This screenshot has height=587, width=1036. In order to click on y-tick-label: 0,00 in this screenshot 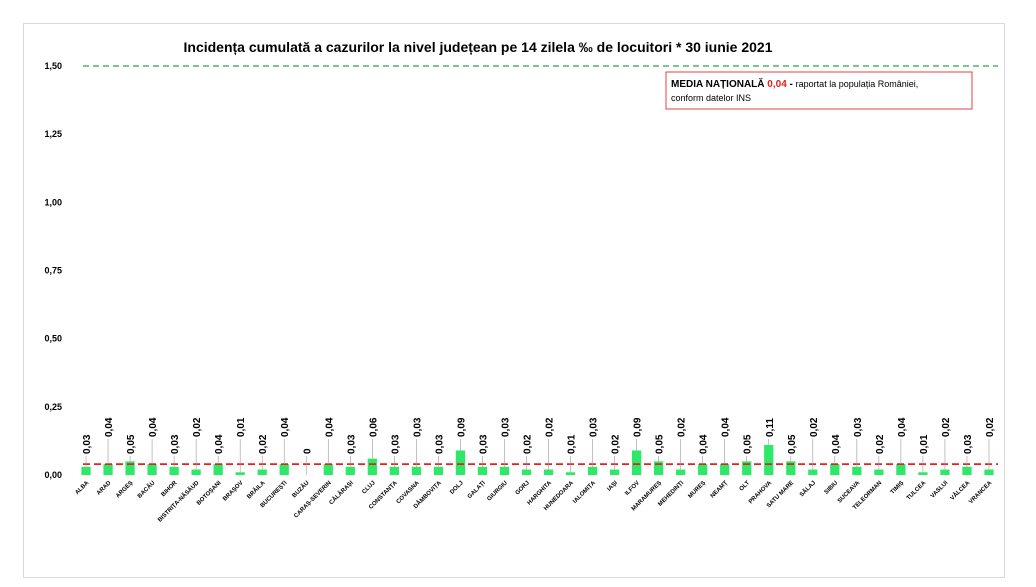, I will do `click(53, 475)`.